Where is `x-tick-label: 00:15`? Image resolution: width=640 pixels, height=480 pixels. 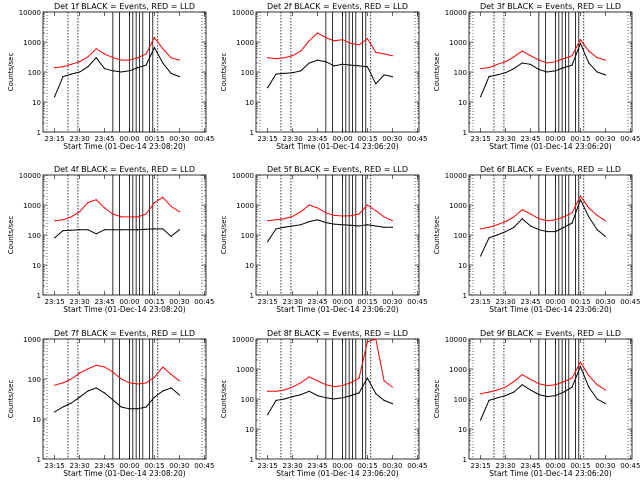 x-tick-label: 00:15 is located at coordinates (154, 302).